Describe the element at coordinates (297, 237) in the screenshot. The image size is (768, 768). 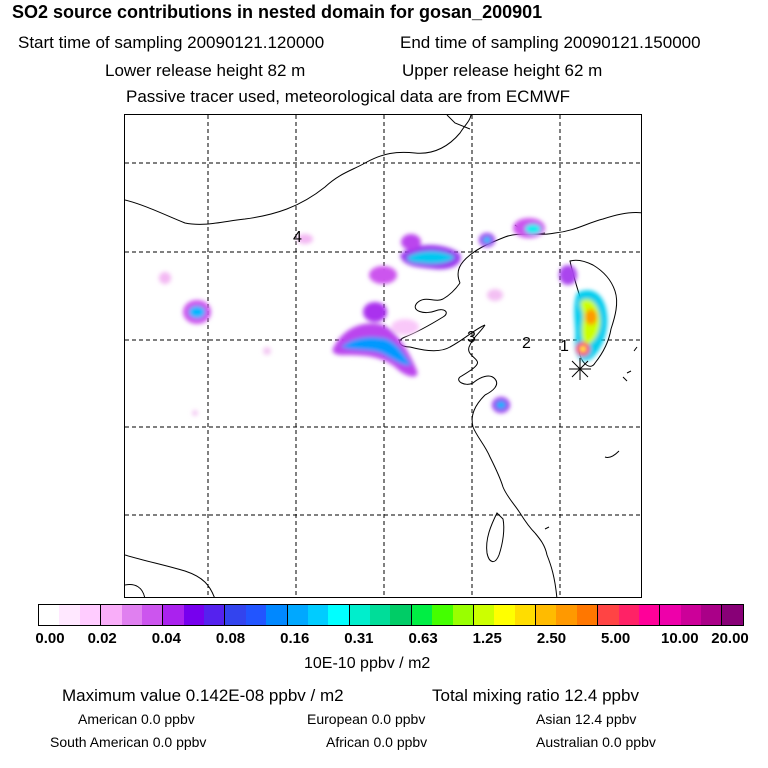
I see `map-label-4: 4` at that location.